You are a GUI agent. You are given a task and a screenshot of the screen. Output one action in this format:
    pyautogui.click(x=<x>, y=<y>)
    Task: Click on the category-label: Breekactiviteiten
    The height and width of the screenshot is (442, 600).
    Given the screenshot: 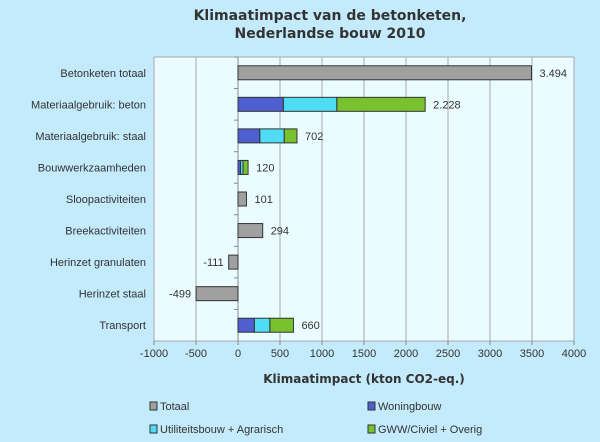 What is the action you would take?
    pyautogui.click(x=105, y=232)
    